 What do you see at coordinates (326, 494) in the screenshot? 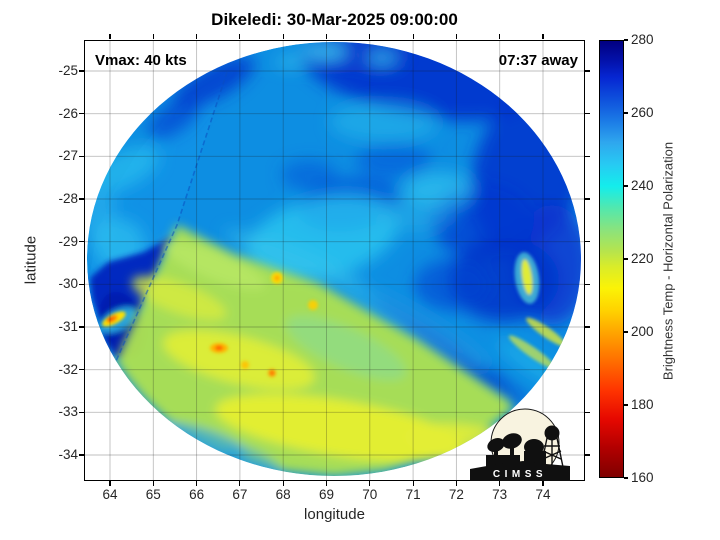
I see `x-tick-label: 69` at bounding box center [326, 494].